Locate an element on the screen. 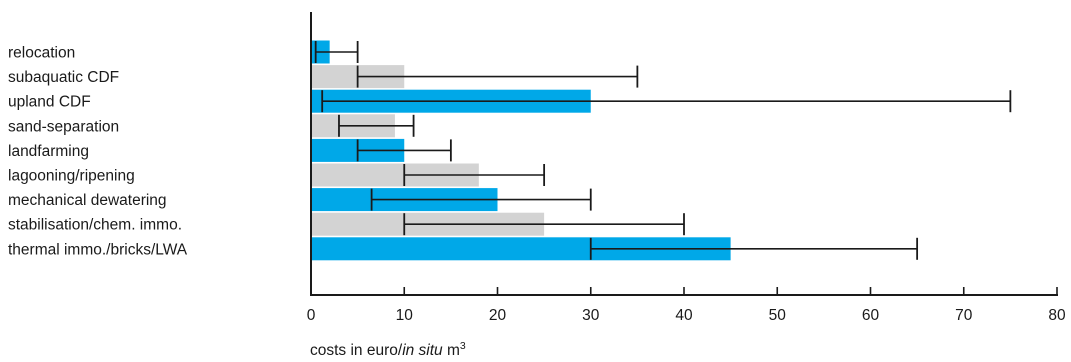 The image size is (1071, 362). x-tick-label-8: 80 is located at coordinates (1057, 315).